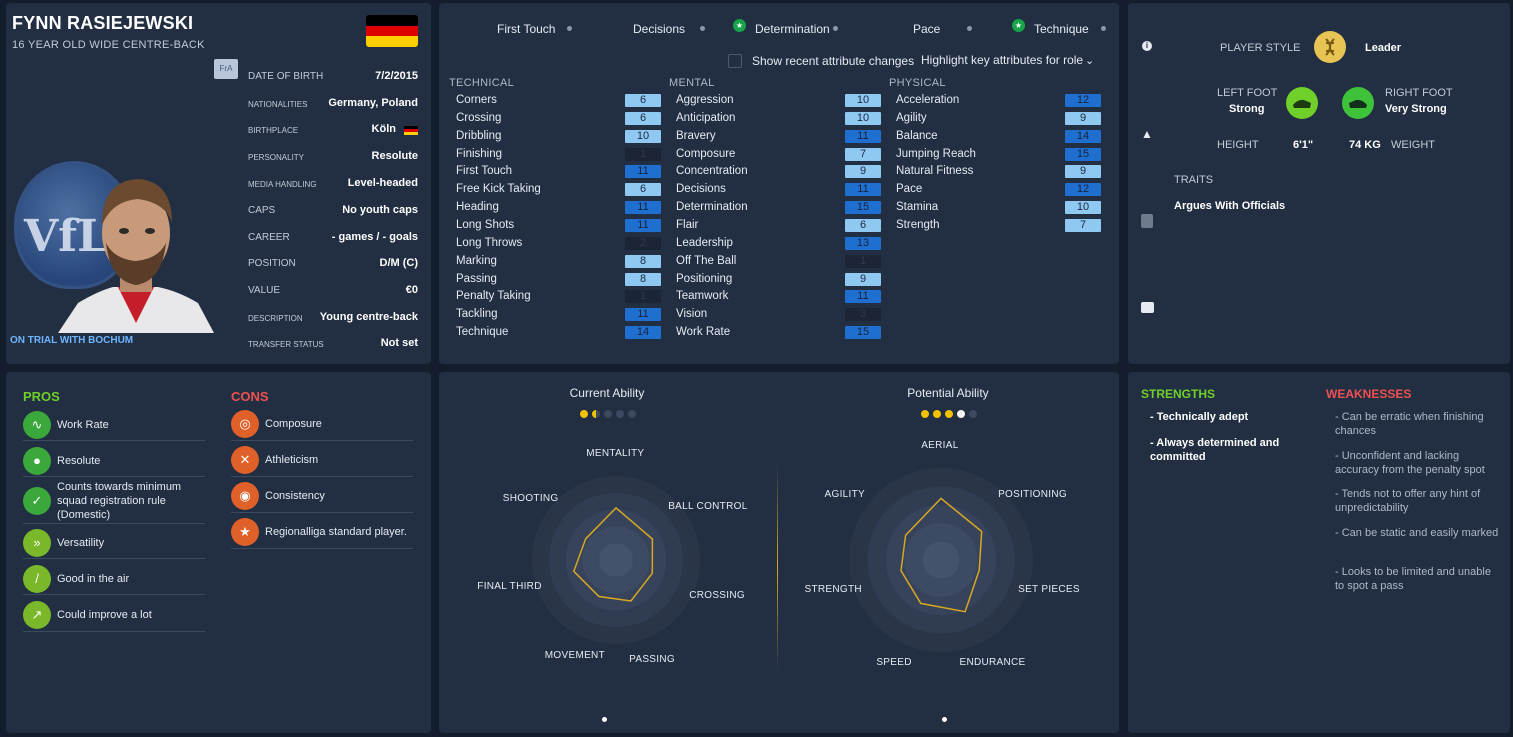 Image resolution: width=1513 pixels, height=737 pixels. Describe the element at coordinates (778, 333) in the screenshot. I see `attribute-row: Work Rate 15` at that location.